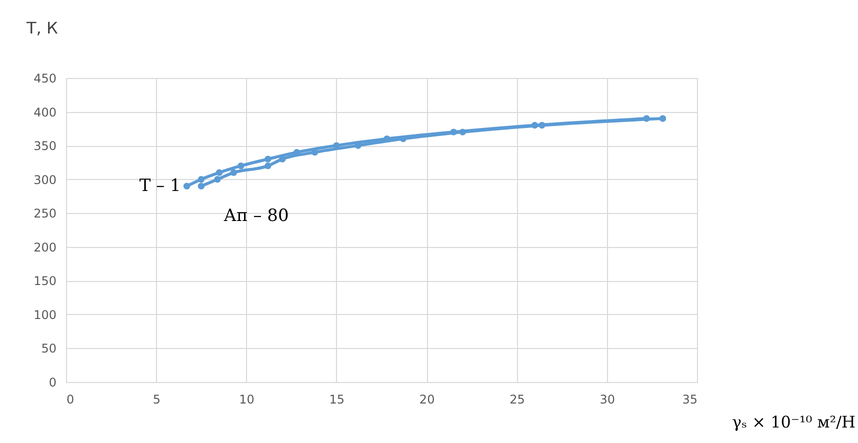 The width and height of the screenshot is (858, 443). I want to click on y-tick-label: 0, so click(52, 383).